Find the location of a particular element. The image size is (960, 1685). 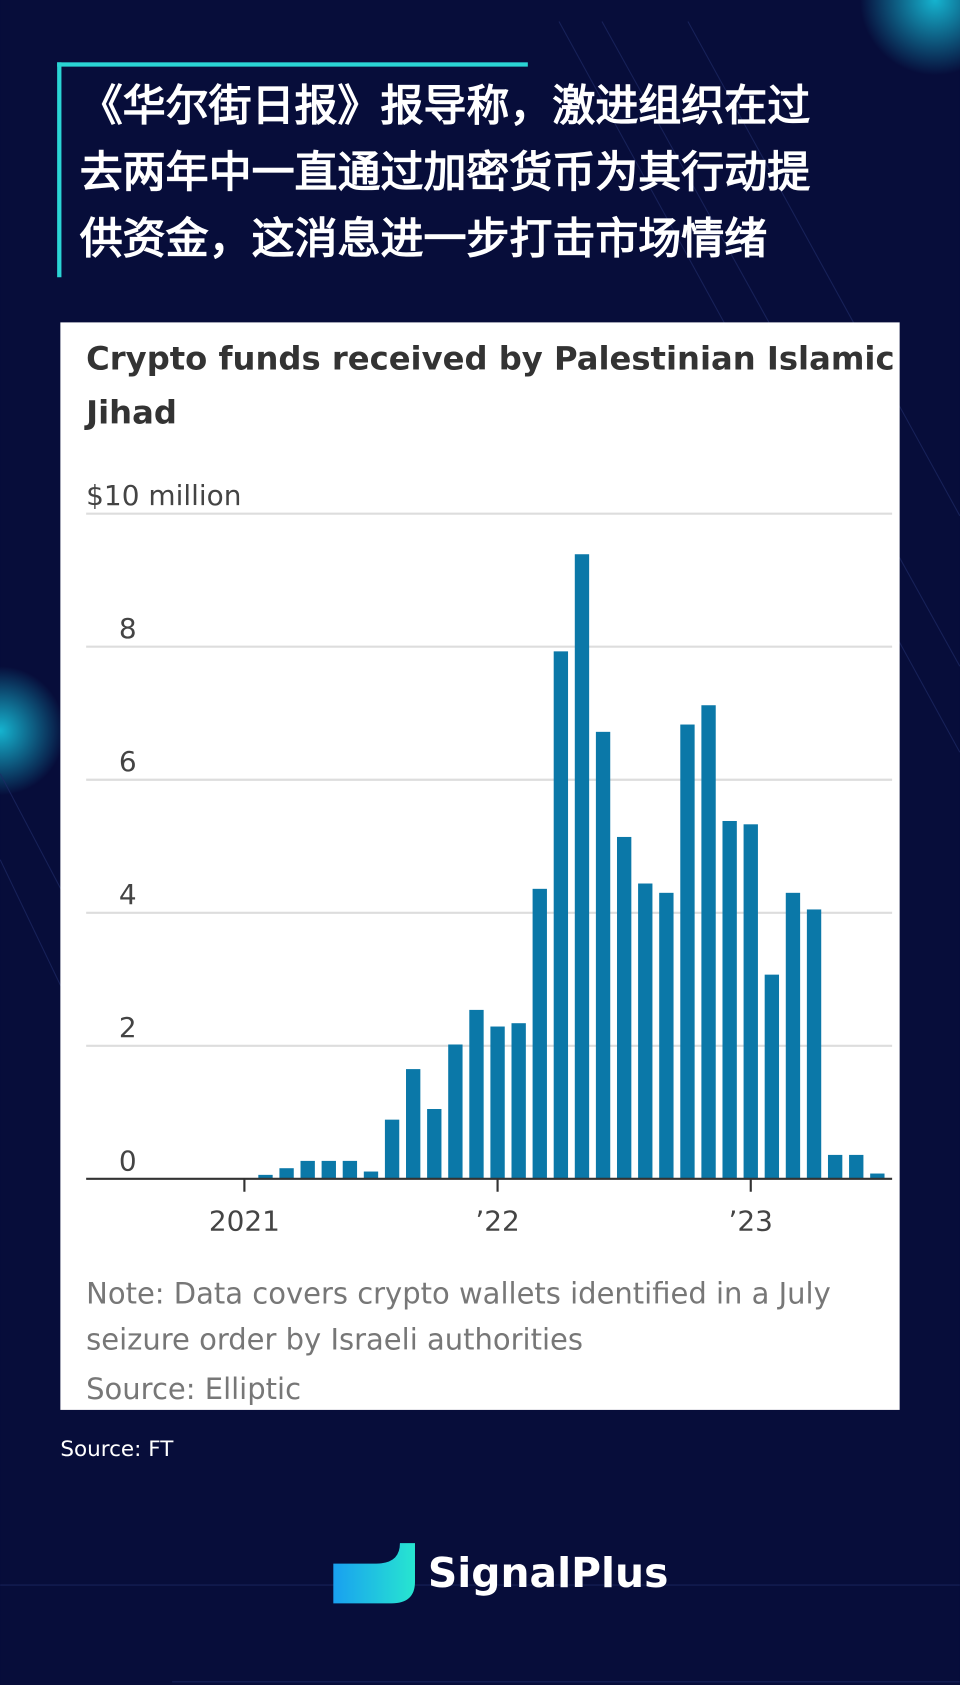

y-tick-label: 0 is located at coordinates (128, 1160).